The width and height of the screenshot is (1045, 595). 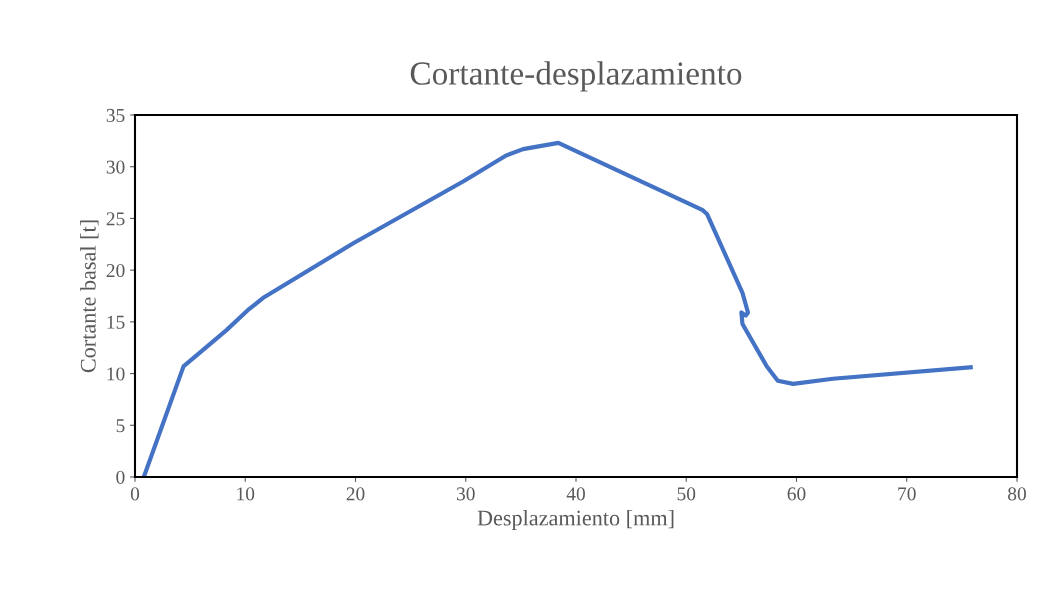 What do you see at coordinates (1017, 494) in the screenshot?
I see `x-tick-label: 80` at bounding box center [1017, 494].